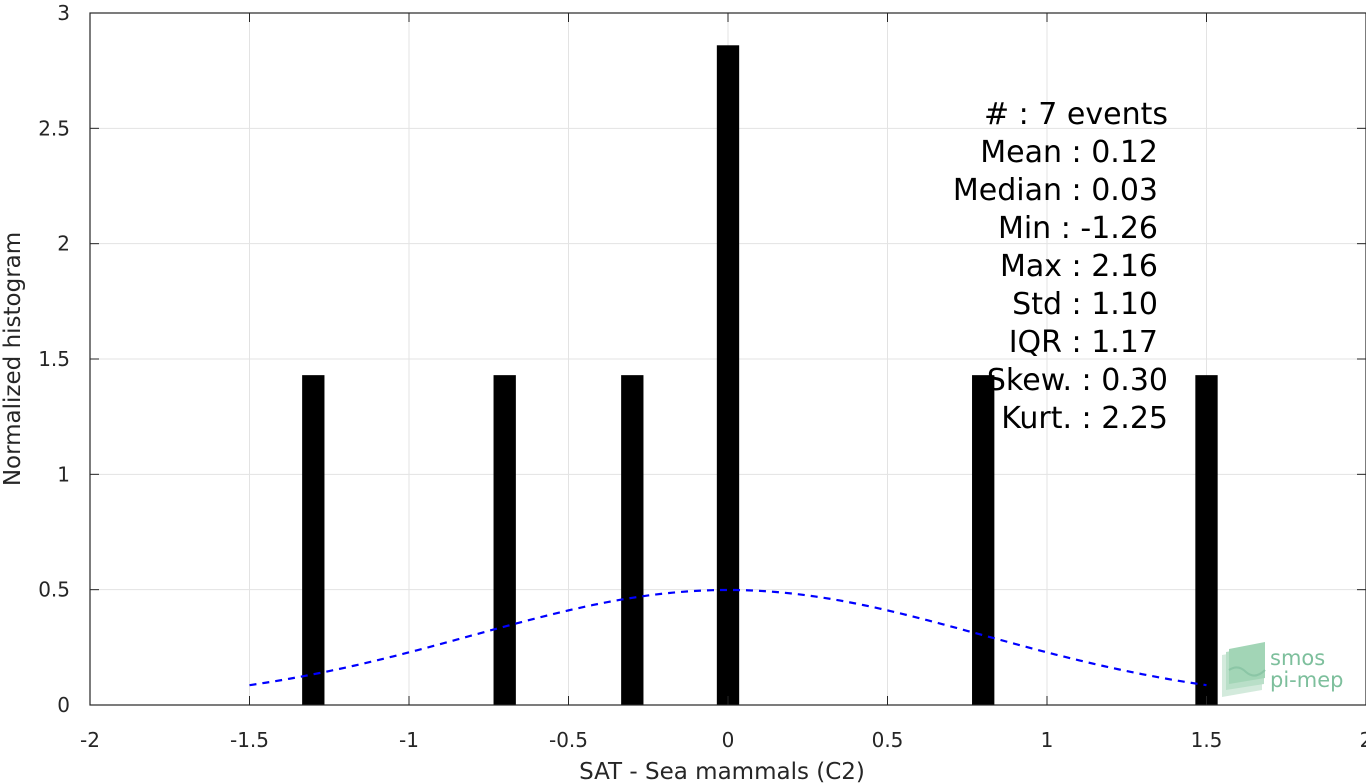 Image resolution: width=1366 pixels, height=784 pixels. What do you see at coordinates (722, 771) in the screenshot?
I see `x-axis-label: SAT - Sea mammals (C2)` at bounding box center [722, 771].